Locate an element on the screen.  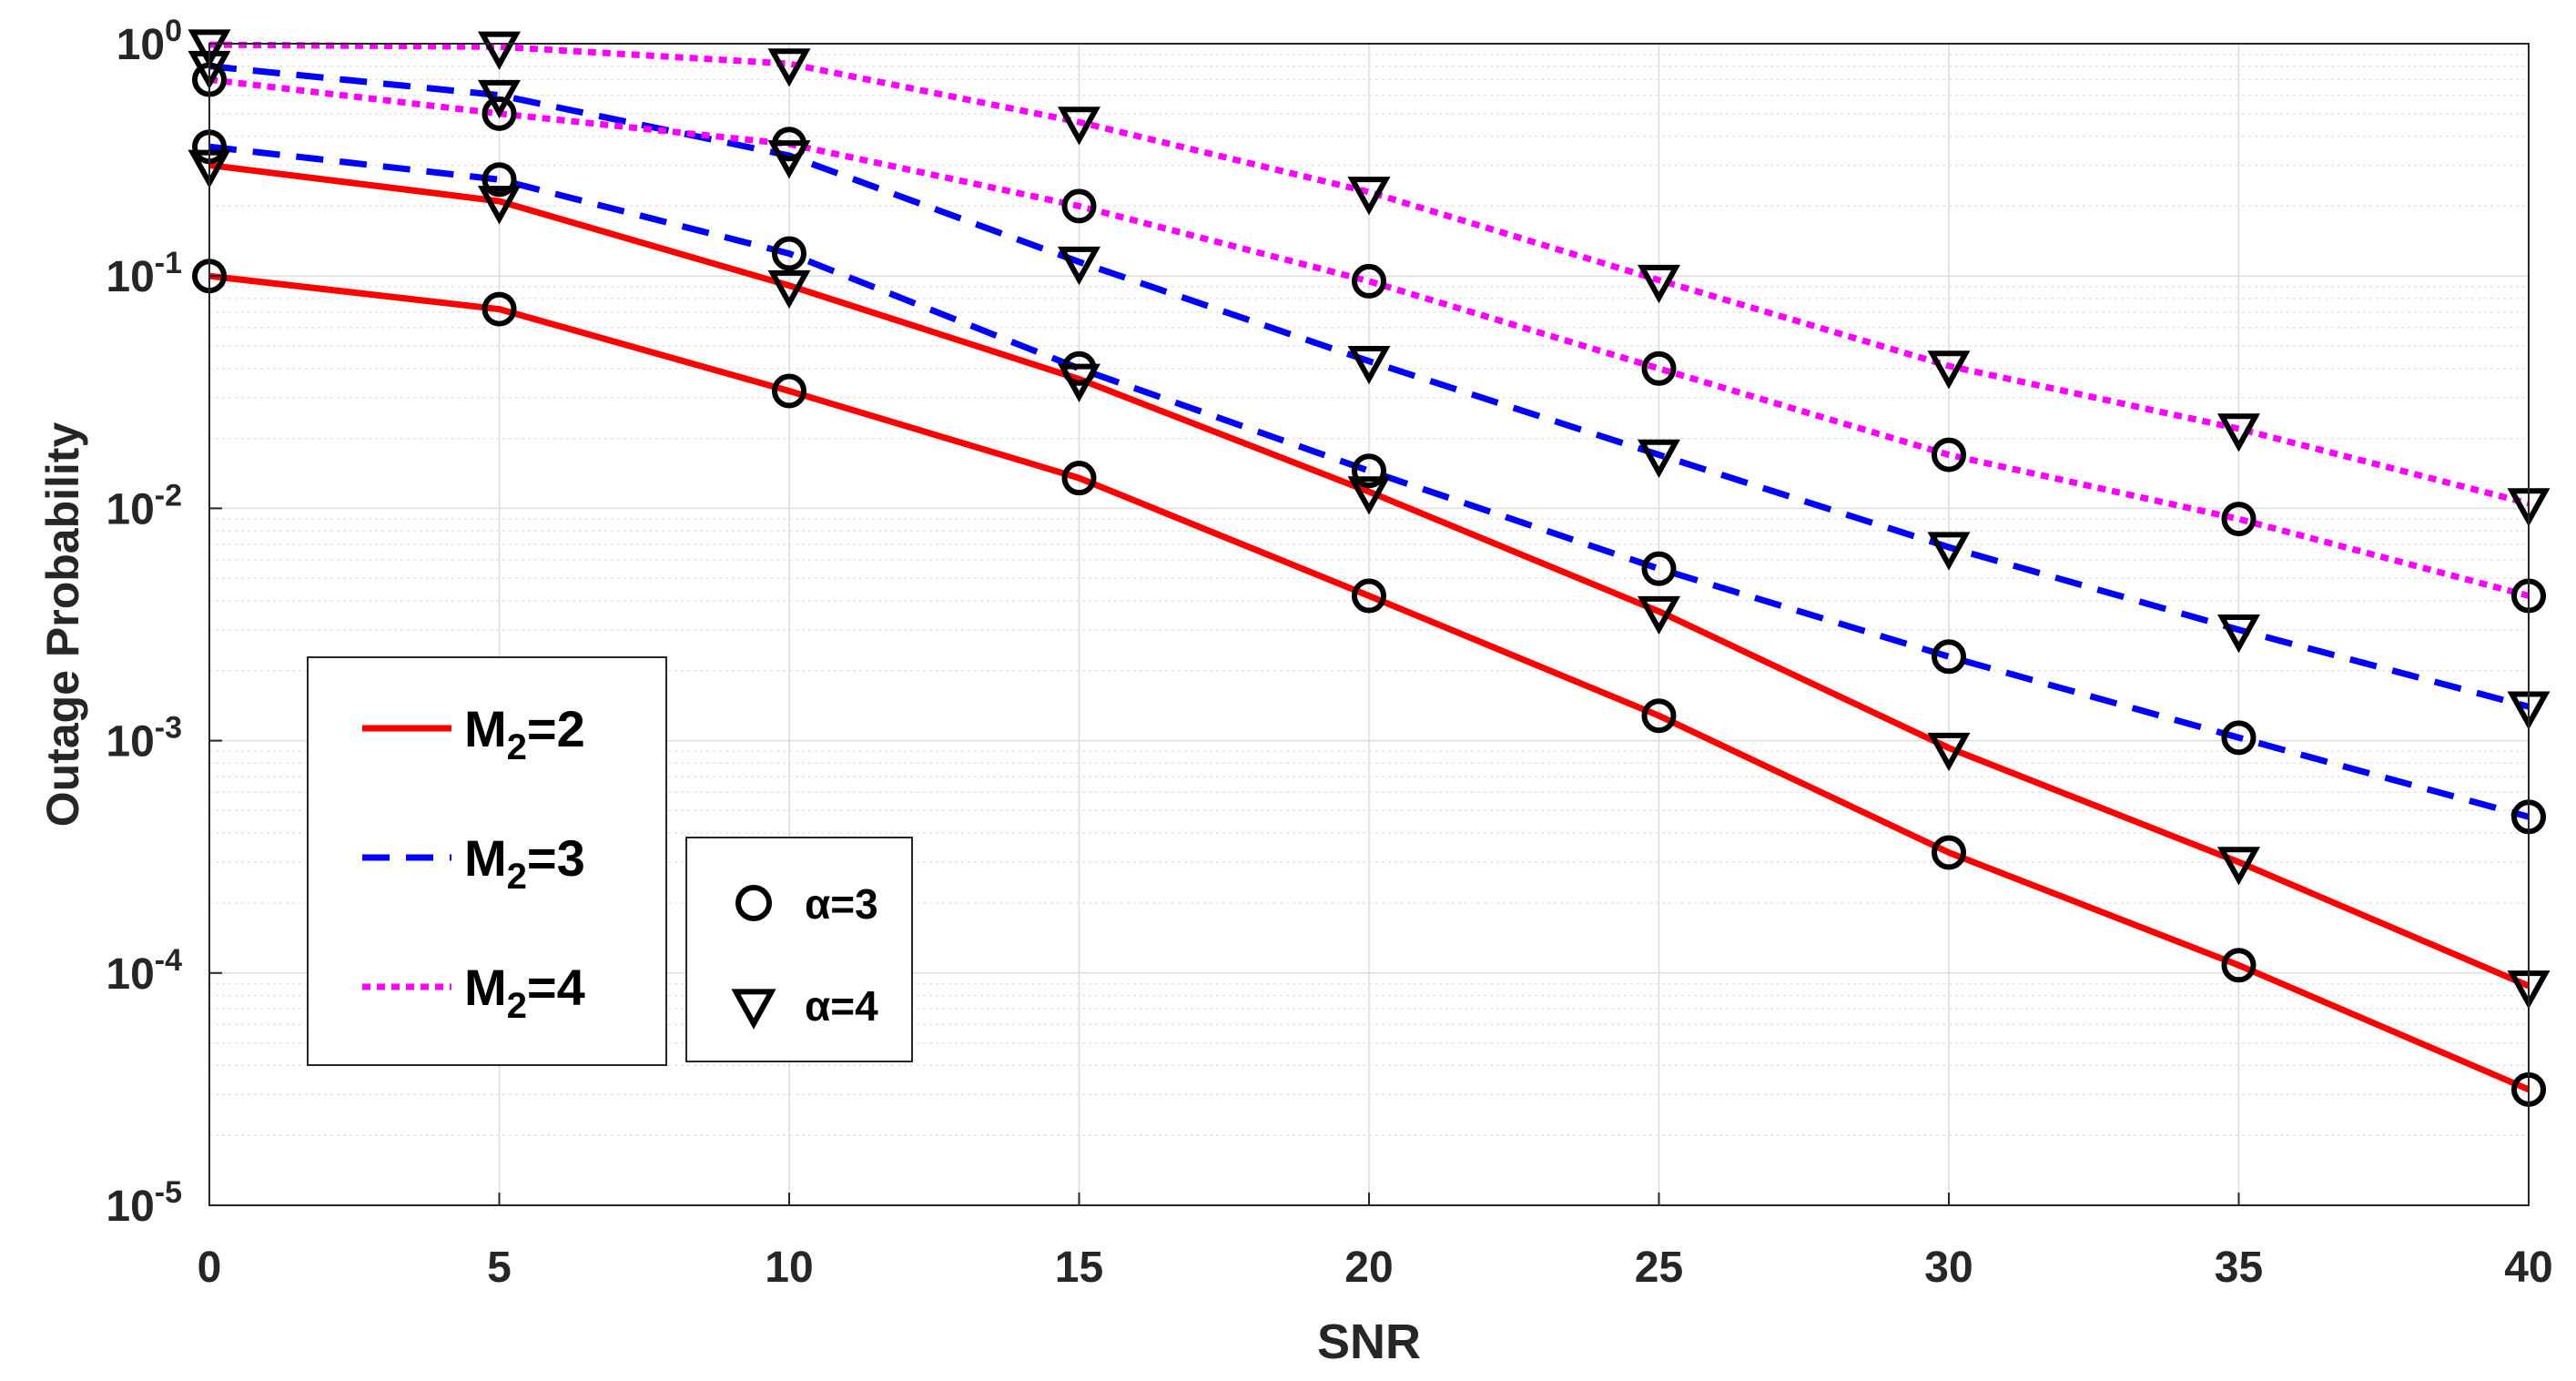
x-tick-label: 10 is located at coordinates (789, 1268).